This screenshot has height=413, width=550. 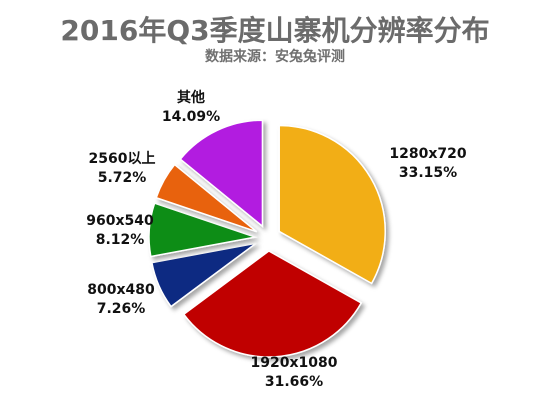 I want to click on slice-label-3: 960x540, so click(x=120, y=221).